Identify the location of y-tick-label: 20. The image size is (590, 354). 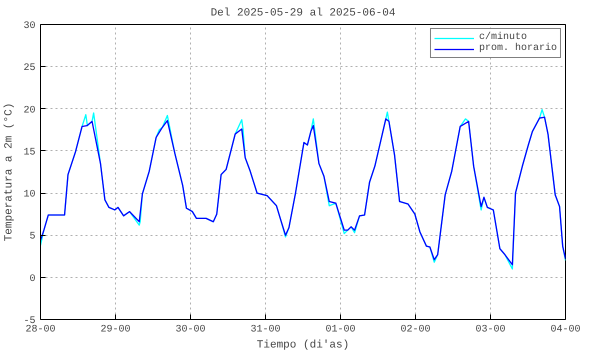
(30, 110).